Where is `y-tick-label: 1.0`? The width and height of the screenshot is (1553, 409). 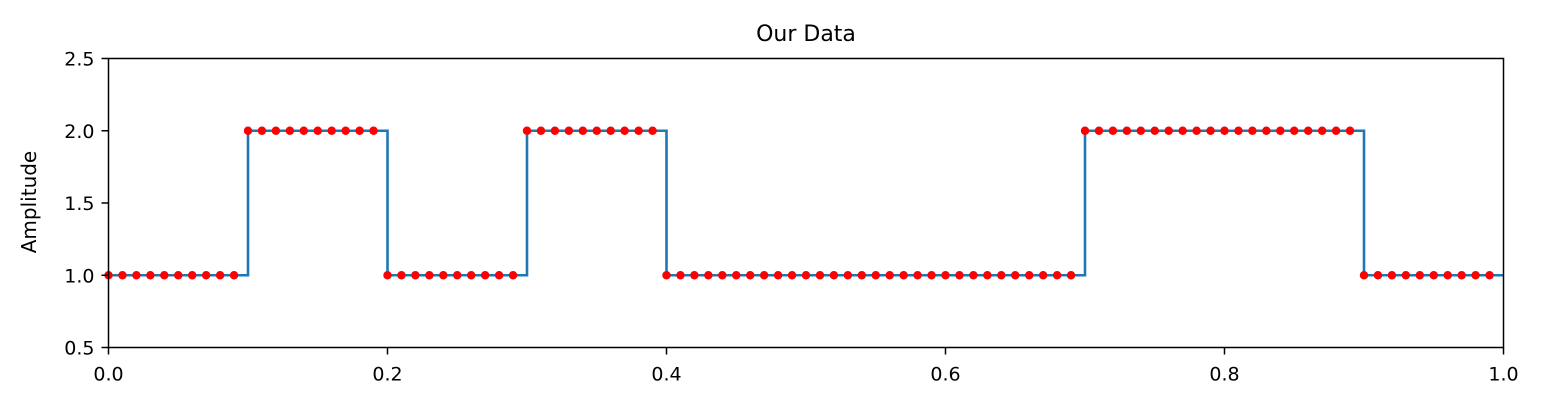 y-tick-label: 1.0 is located at coordinates (79, 276).